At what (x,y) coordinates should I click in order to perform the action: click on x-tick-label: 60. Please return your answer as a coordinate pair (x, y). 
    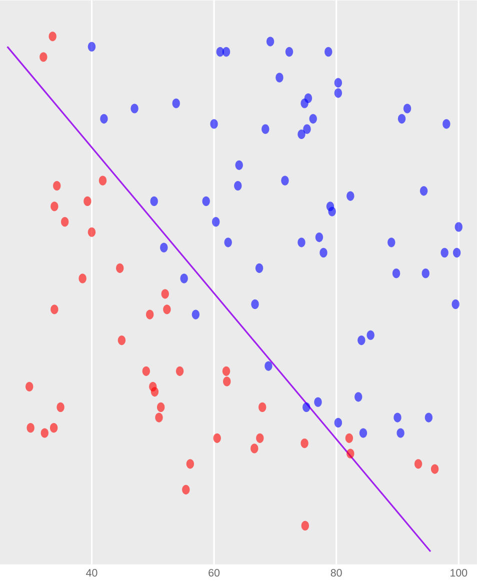
    Looking at the image, I should click on (214, 573).